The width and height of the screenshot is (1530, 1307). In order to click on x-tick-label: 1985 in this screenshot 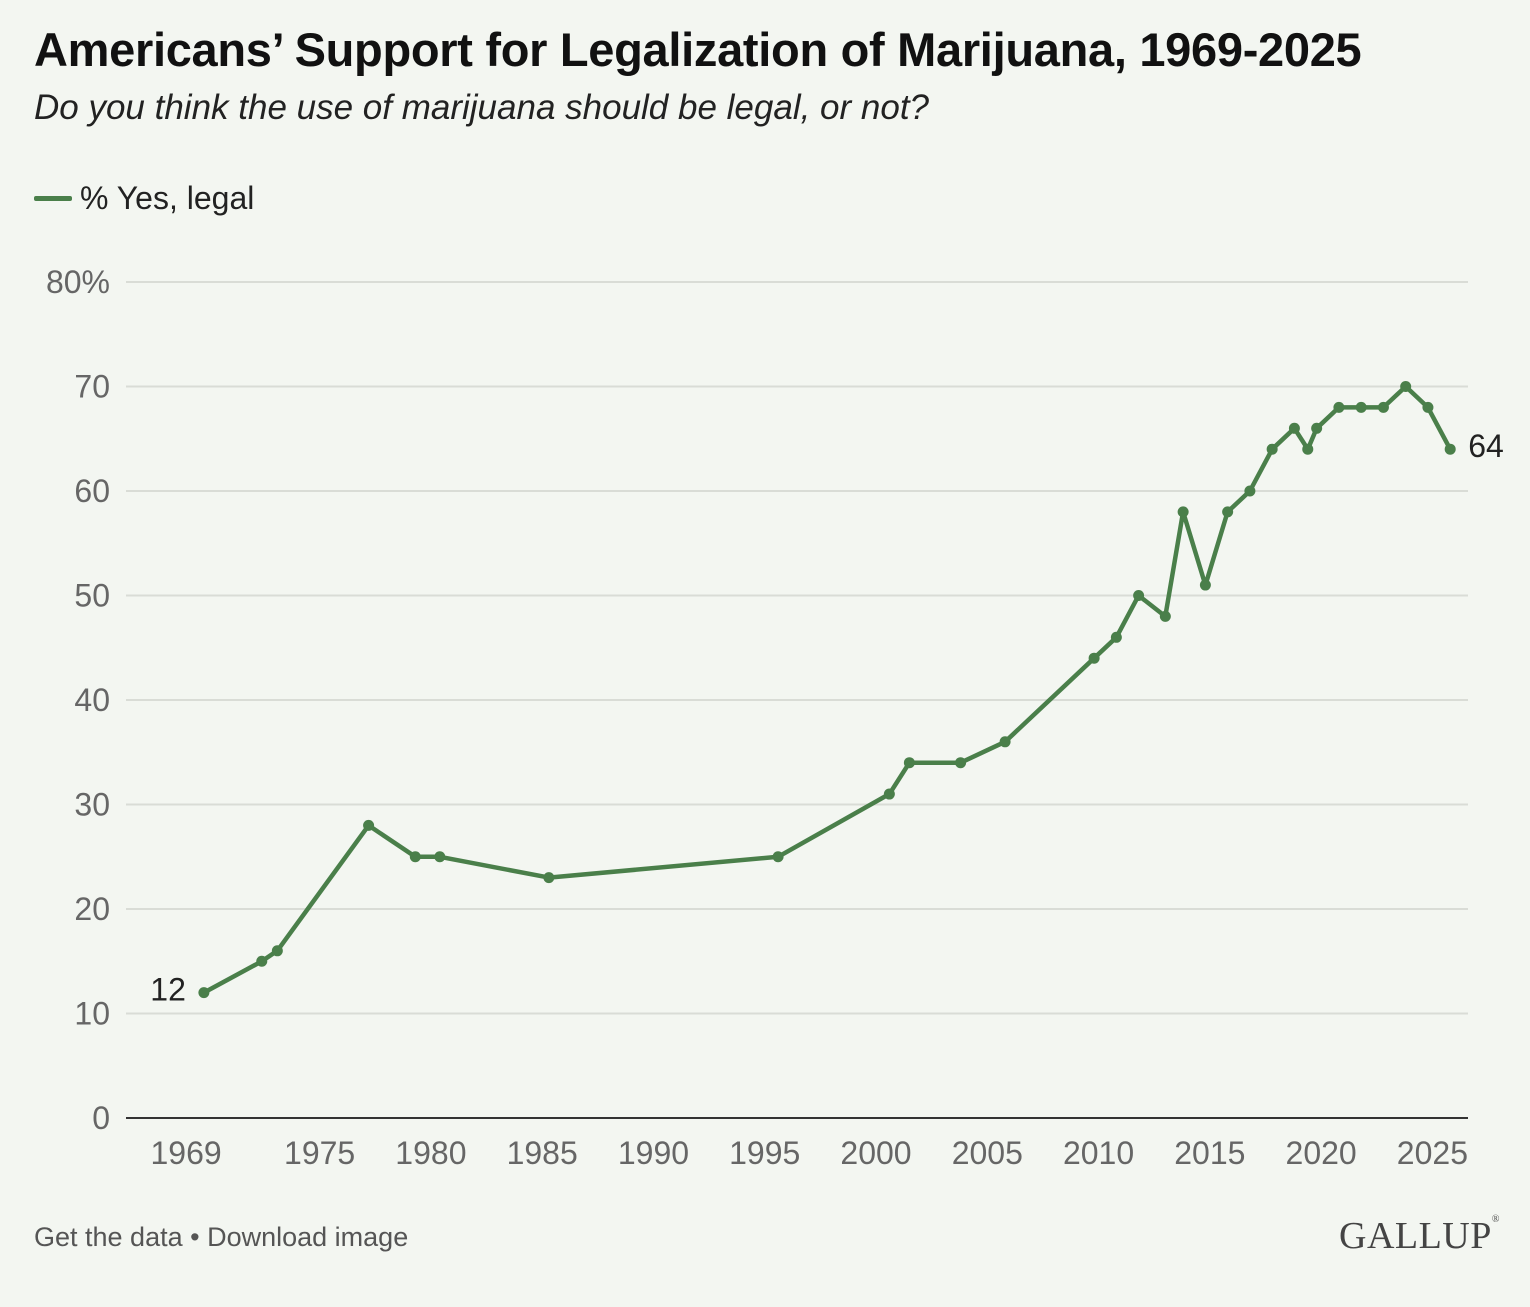, I will do `click(542, 1153)`.